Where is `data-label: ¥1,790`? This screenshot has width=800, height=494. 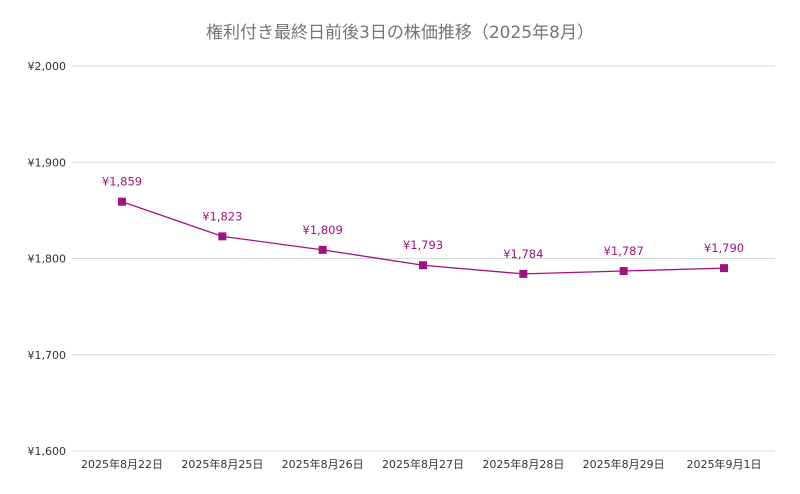 data-label: ¥1,790 is located at coordinates (724, 248).